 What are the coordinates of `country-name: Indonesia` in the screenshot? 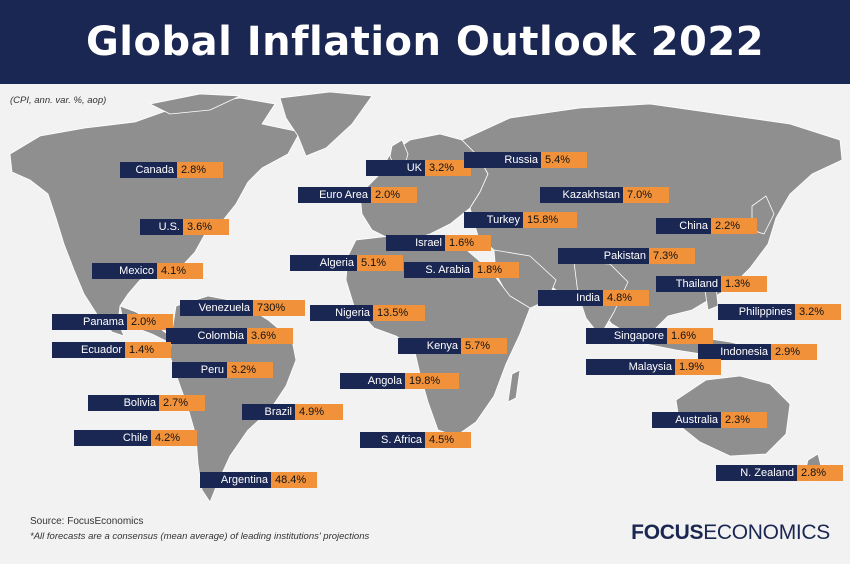 It's located at (734, 352).